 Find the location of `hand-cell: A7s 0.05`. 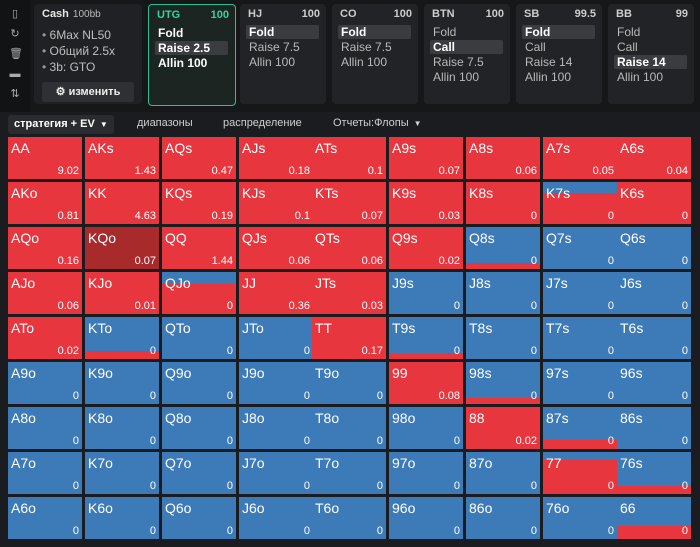

hand-cell: A7s 0.05 is located at coordinates (580, 158).